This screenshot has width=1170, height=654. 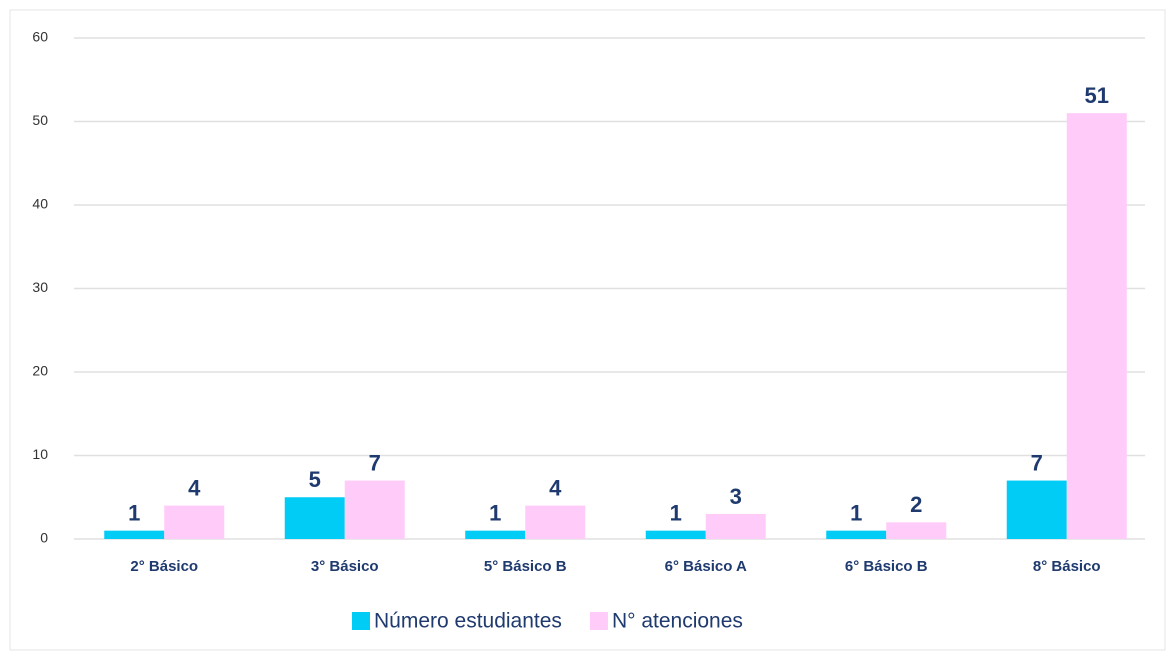 What do you see at coordinates (315, 479) in the screenshot?
I see `value-label: 5` at bounding box center [315, 479].